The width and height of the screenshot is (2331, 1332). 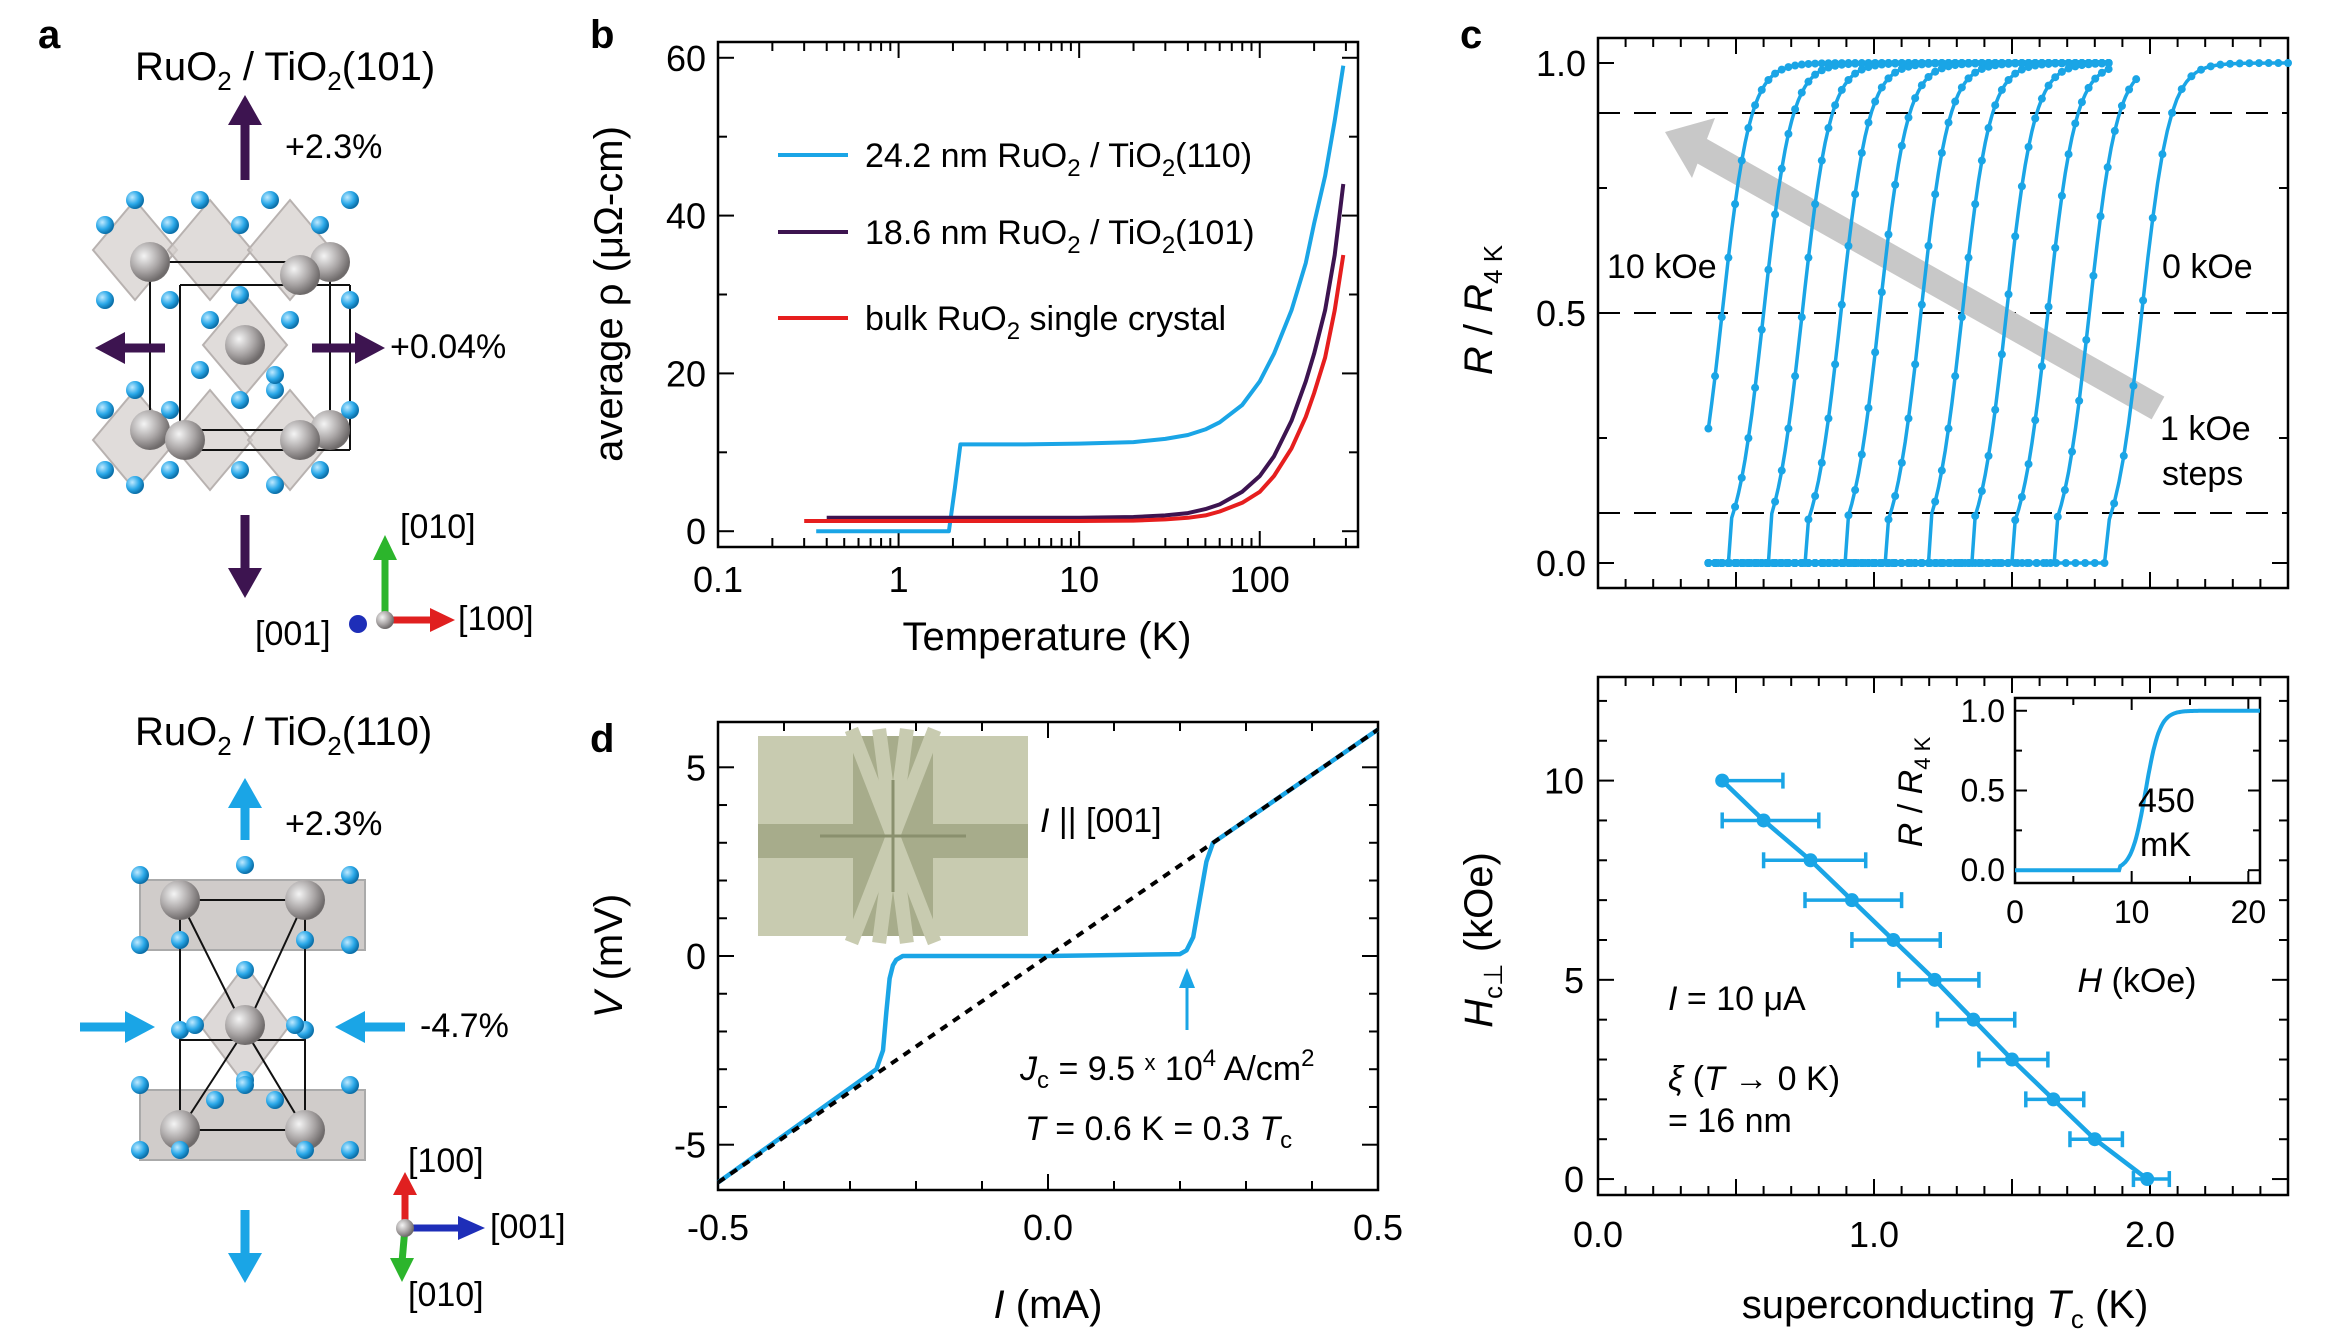 I want to click on panel-label-b: b, so click(x=602, y=35).